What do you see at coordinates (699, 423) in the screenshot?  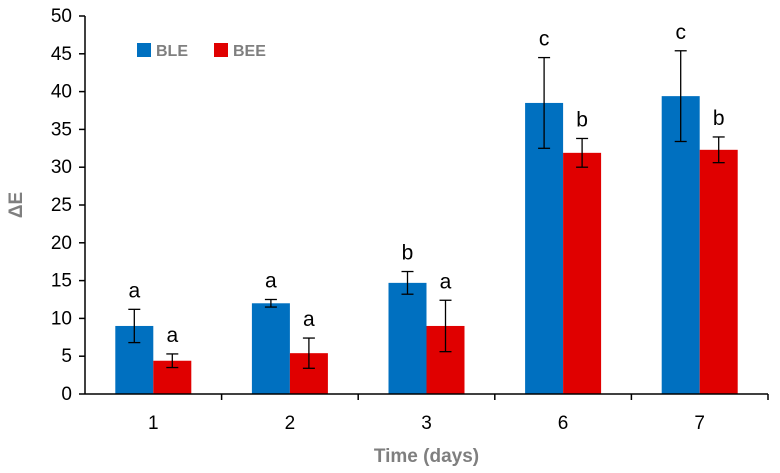 I see `x-tick-label: 7` at bounding box center [699, 423].